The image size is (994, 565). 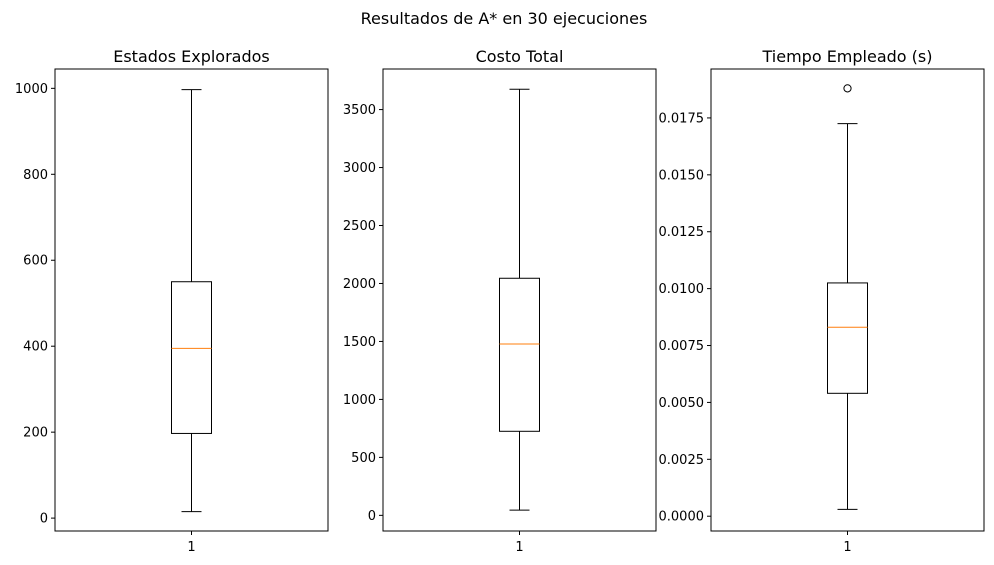 I want to click on y-tick-label: 0.0050, so click(x=682, y=403).